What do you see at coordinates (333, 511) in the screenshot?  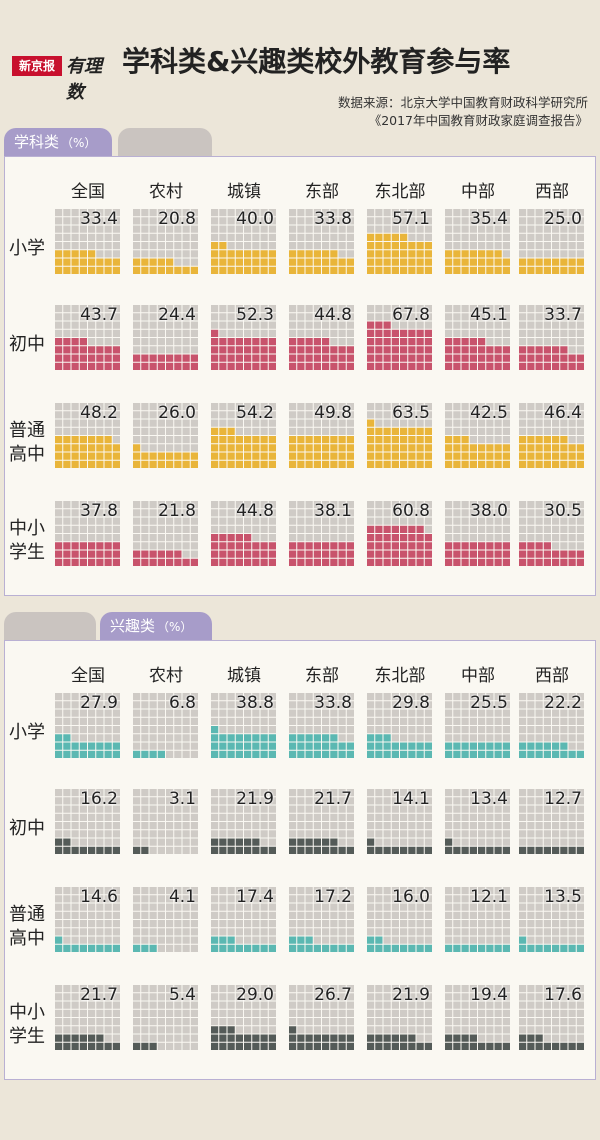 I see `data-label: 38.1` at bounding box center [333, 511].